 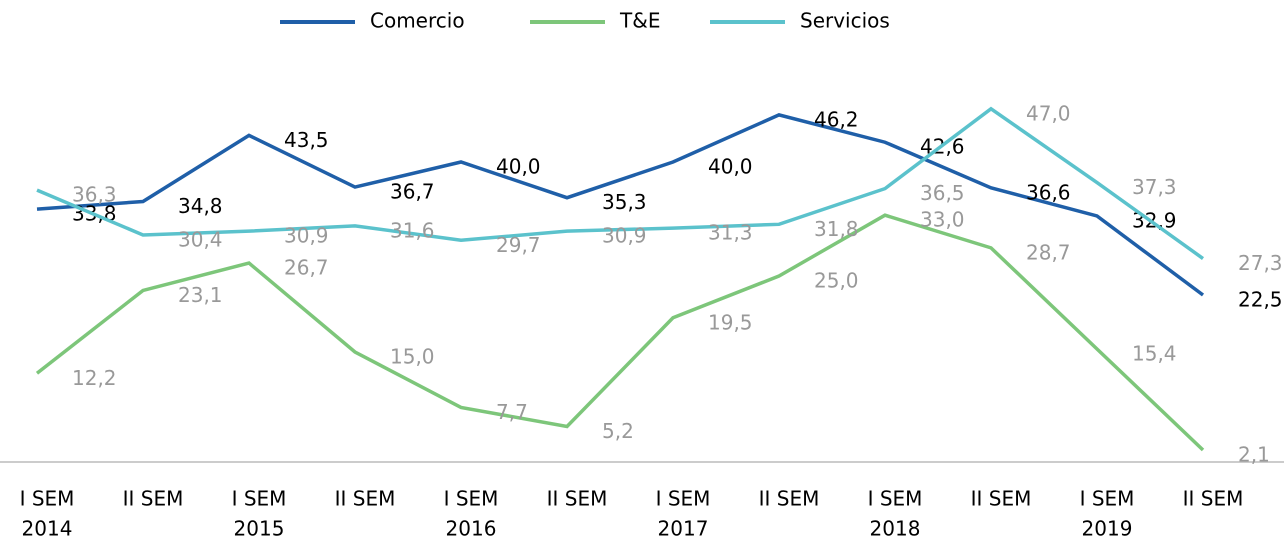 What do you see at coordinates (306, 268) in the screenshot?
I see `data-label: 26,7` at bounding box center [306, 268].